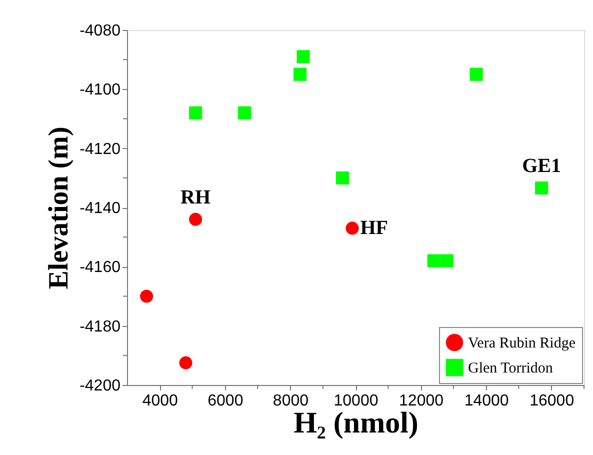  Describe the element at coordinates (195, 197) in the screenshot. I see `annotation: RH` at that location.